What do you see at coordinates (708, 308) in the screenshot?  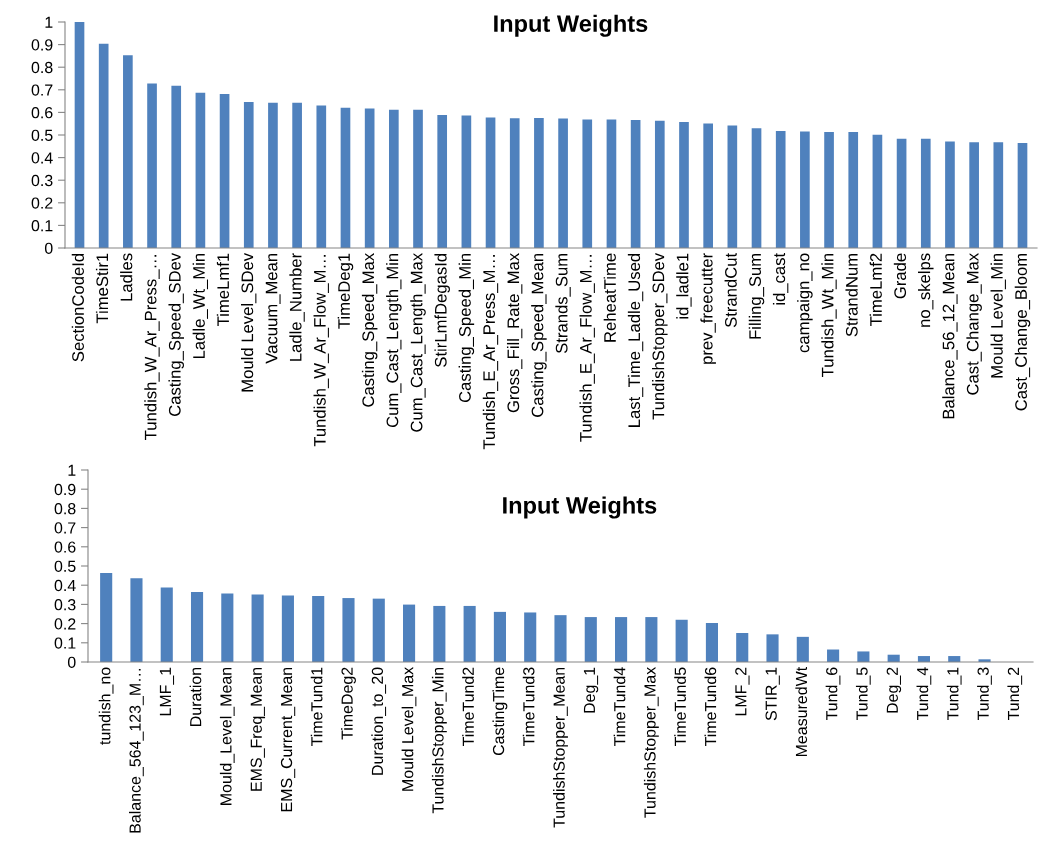 I see `x-tick-label: prev_freecutter` at bounding box center [708, 308].